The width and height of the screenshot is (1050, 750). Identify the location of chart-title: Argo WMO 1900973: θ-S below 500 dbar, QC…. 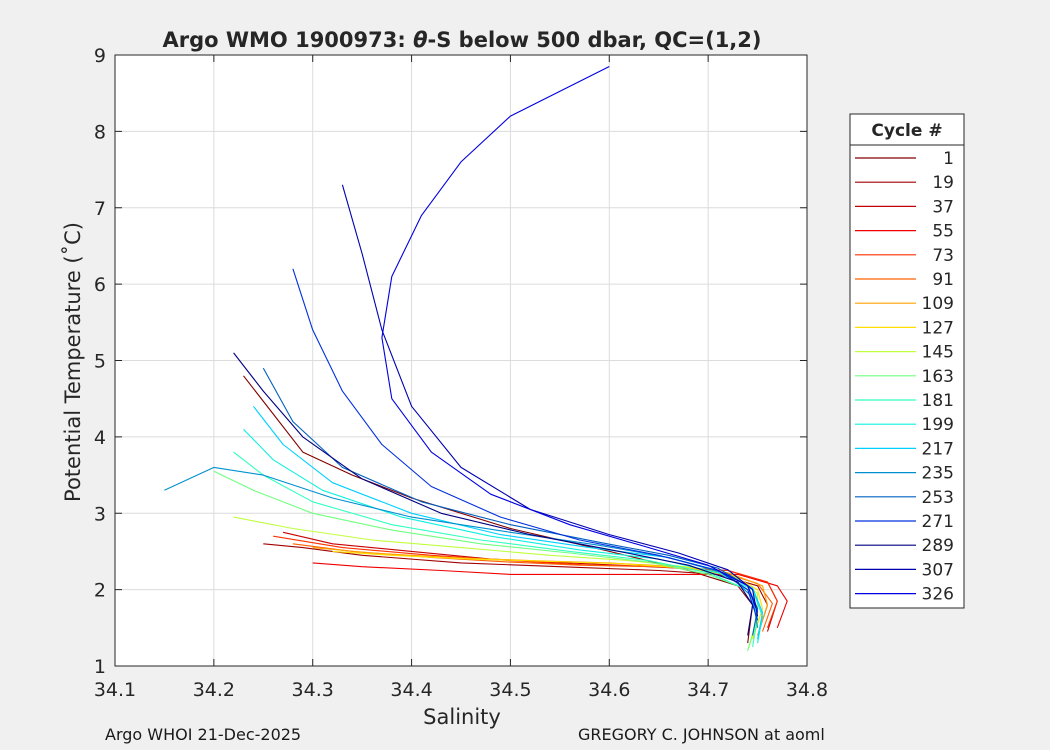
(461, 40).